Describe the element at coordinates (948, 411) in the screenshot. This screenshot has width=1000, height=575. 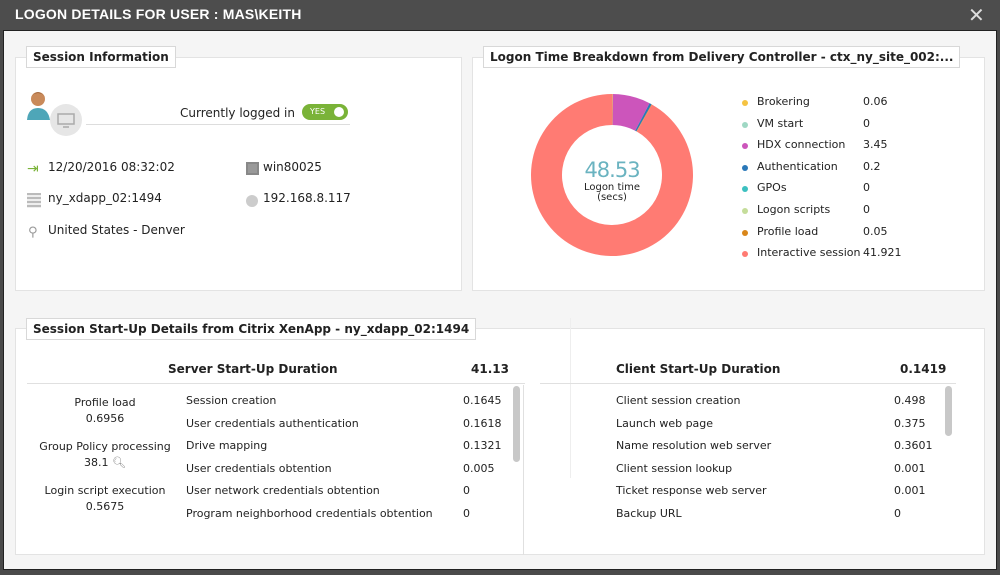
I see `client-scrollbar` at that location.